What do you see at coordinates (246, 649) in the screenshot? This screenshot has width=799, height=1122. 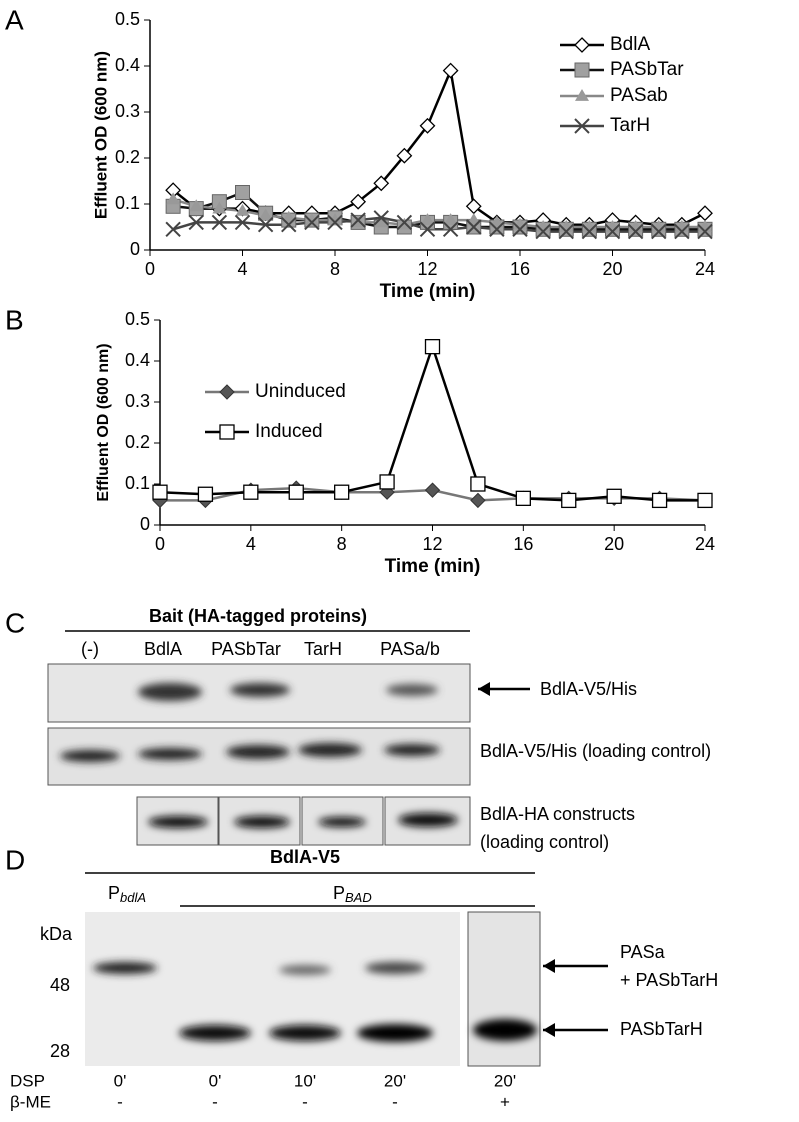 I see `lane-label: PASbTar` at bounding box center [246, 649].